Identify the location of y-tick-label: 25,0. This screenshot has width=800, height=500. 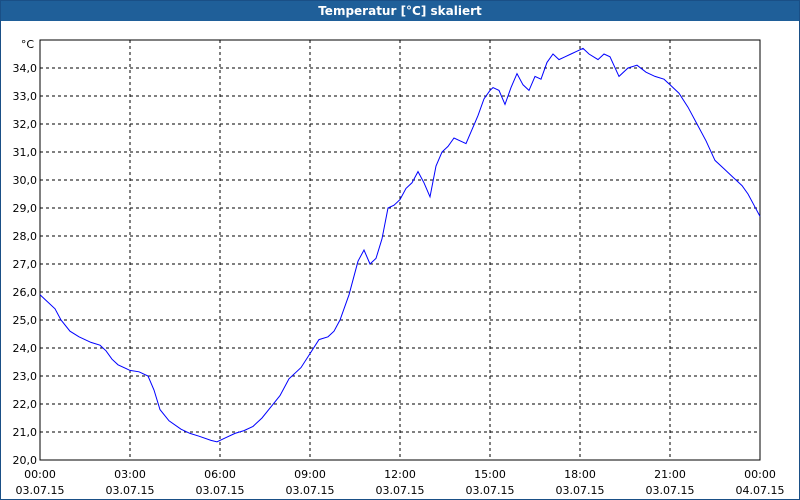
(25, 320).